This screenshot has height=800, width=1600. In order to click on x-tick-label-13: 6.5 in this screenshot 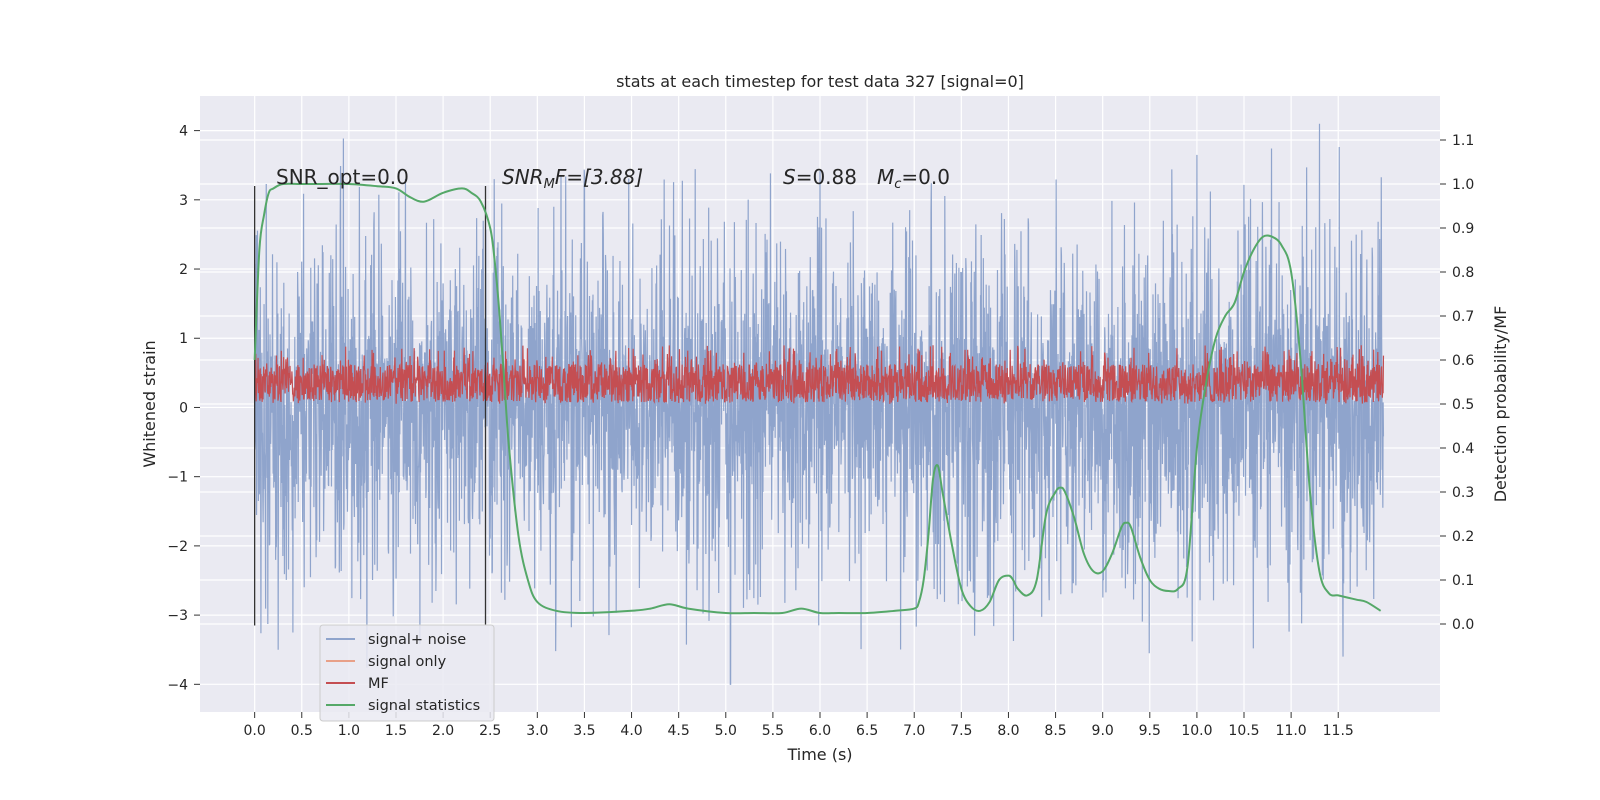, I will do `click(867, 731)`.